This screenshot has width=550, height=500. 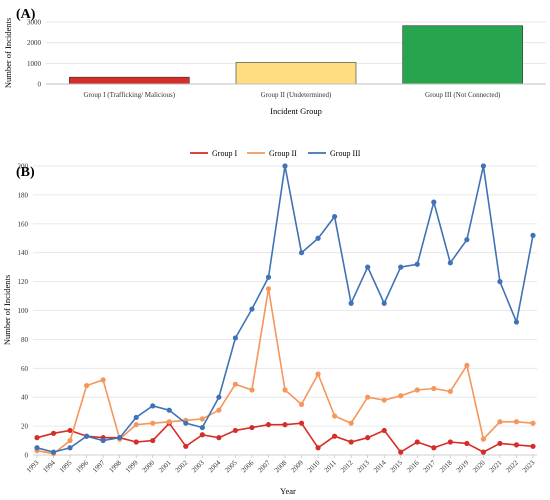 I want to click on x-tick-label: 2007, so click(x=264, y=466).